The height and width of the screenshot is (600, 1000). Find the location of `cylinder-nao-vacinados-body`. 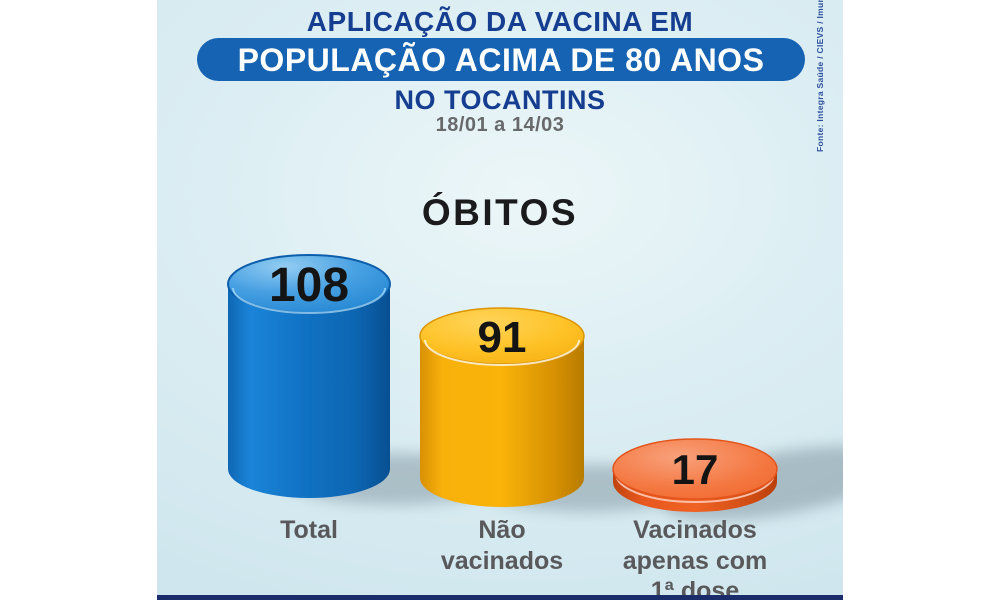

cylinder-nao-vacinados-body is located at coordinates (502, 421).